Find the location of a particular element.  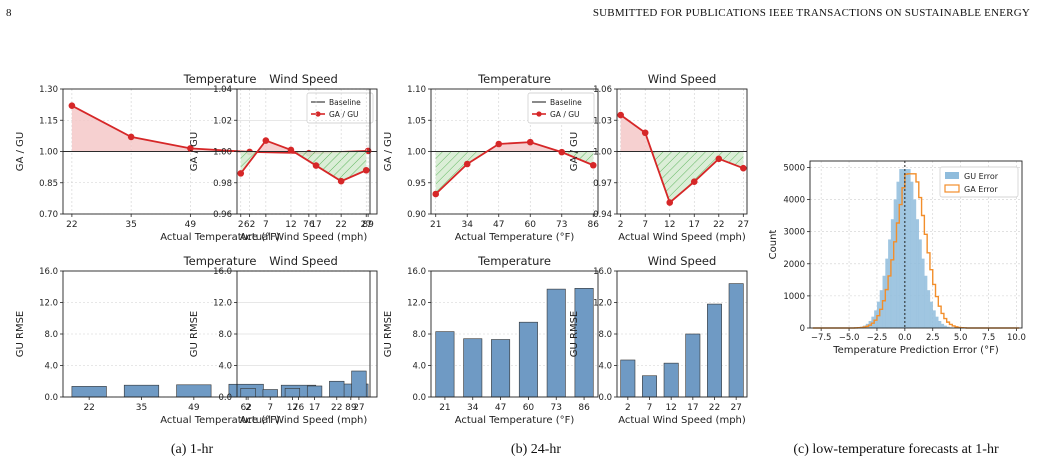

y-axis-label: GU RMSE is located at coordinates (194, 334).